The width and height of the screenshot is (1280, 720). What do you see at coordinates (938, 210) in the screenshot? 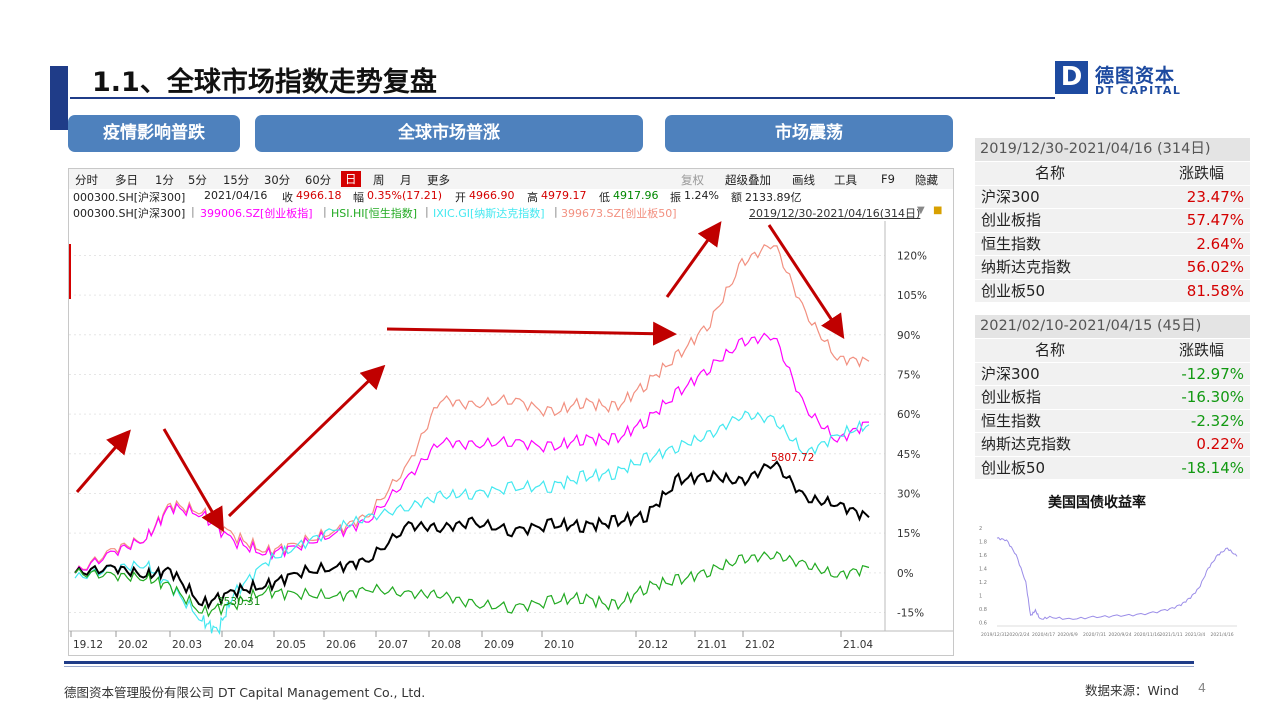
I see `lock-icon: ■` at bounding box center [938, 210].